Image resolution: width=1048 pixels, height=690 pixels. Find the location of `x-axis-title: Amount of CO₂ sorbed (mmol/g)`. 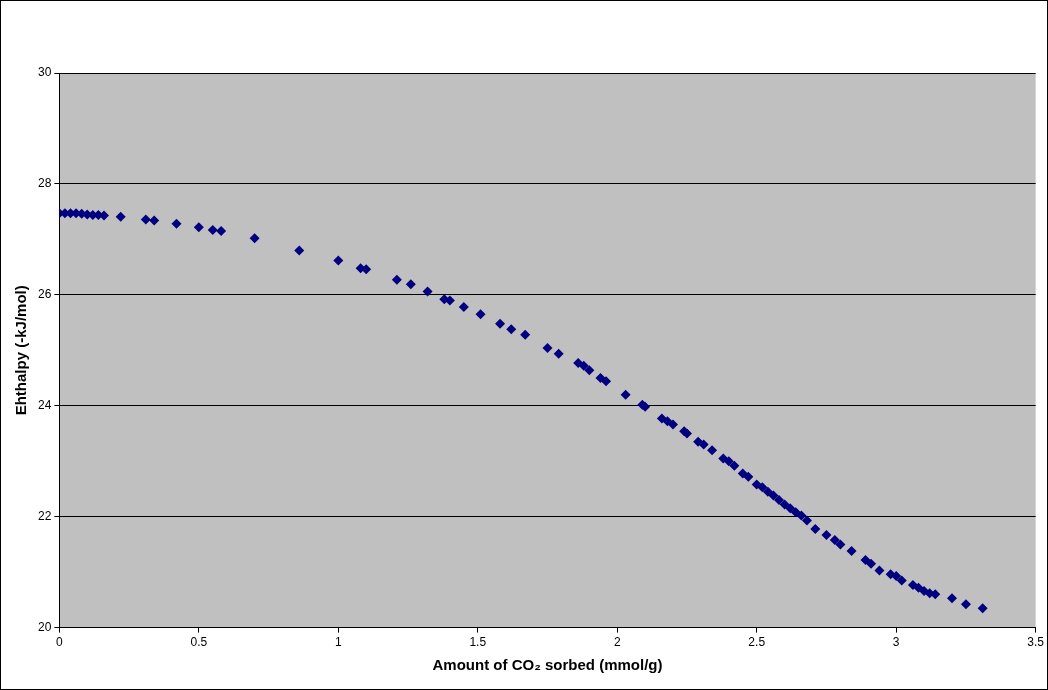

x-axis-title: Amount of CO₂ sorbed (mmol/g) is located at coordinates (547, 665).